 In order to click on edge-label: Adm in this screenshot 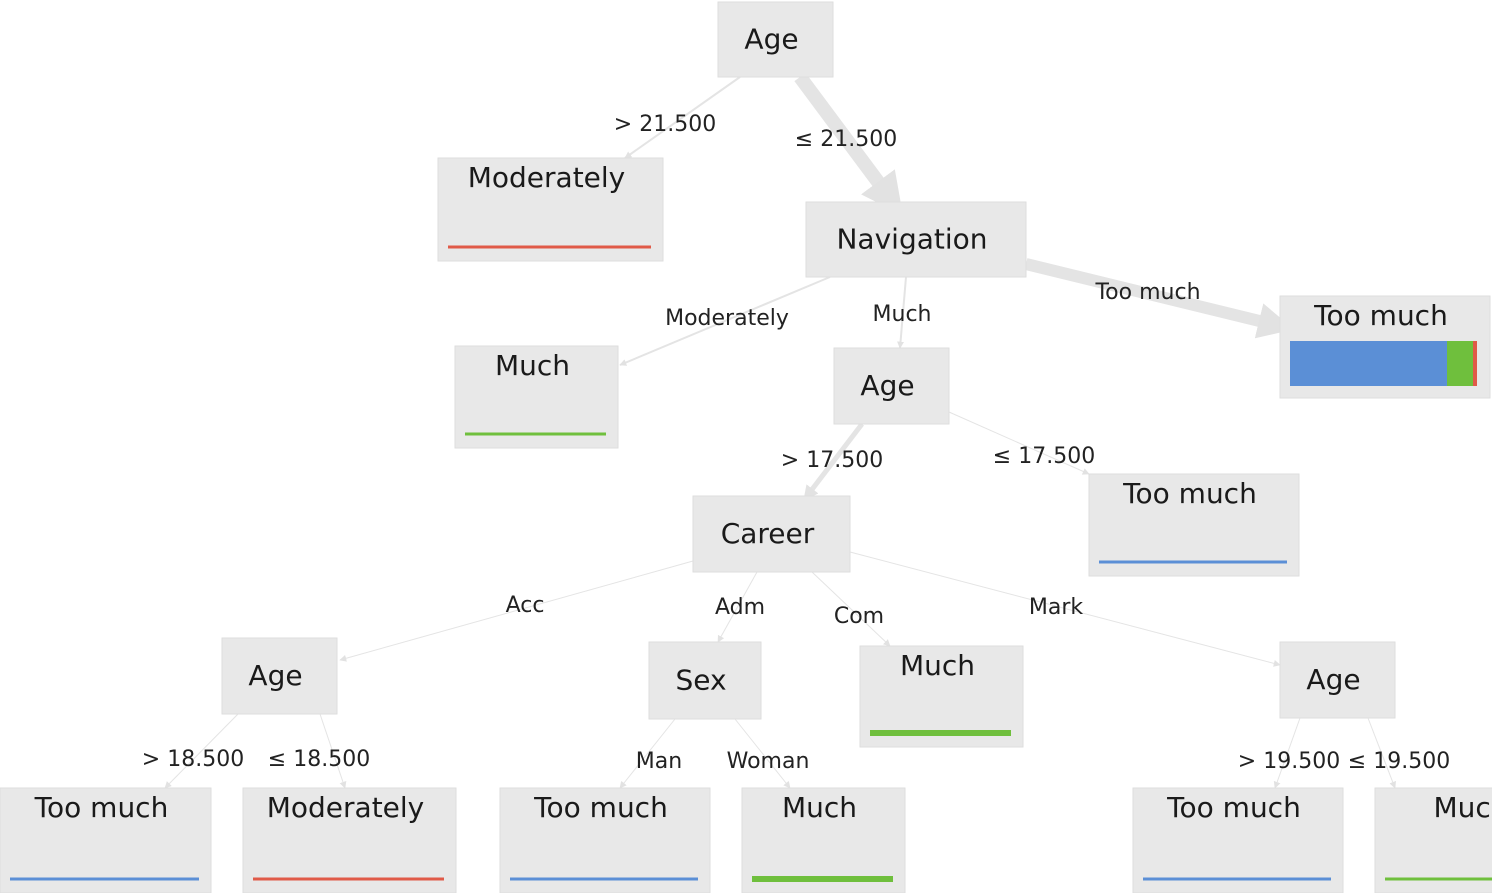, I will do `click(740, 607)`.